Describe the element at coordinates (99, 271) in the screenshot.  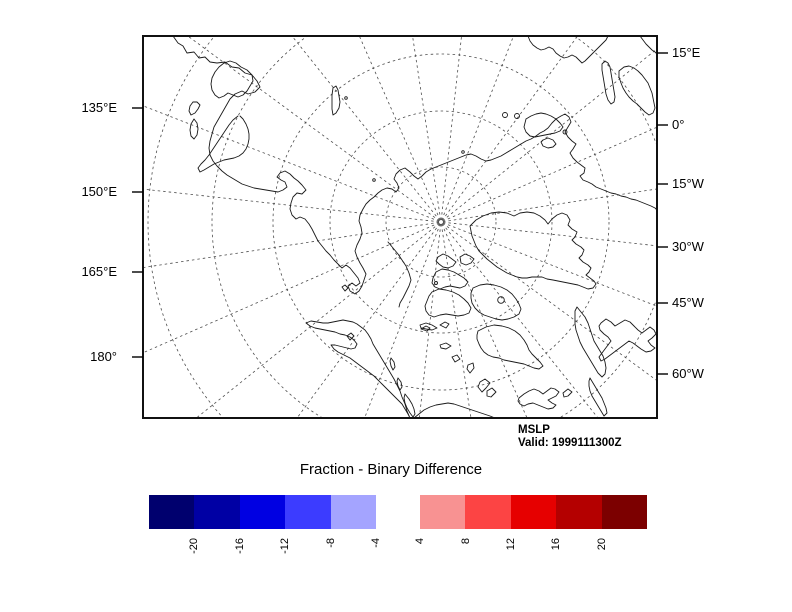
I see `longitude-label-left: 165°E` at that location.